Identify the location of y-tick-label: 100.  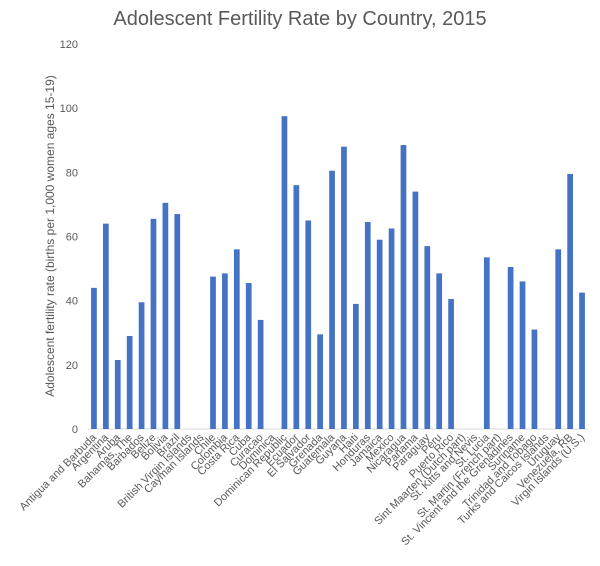
(69, 109).